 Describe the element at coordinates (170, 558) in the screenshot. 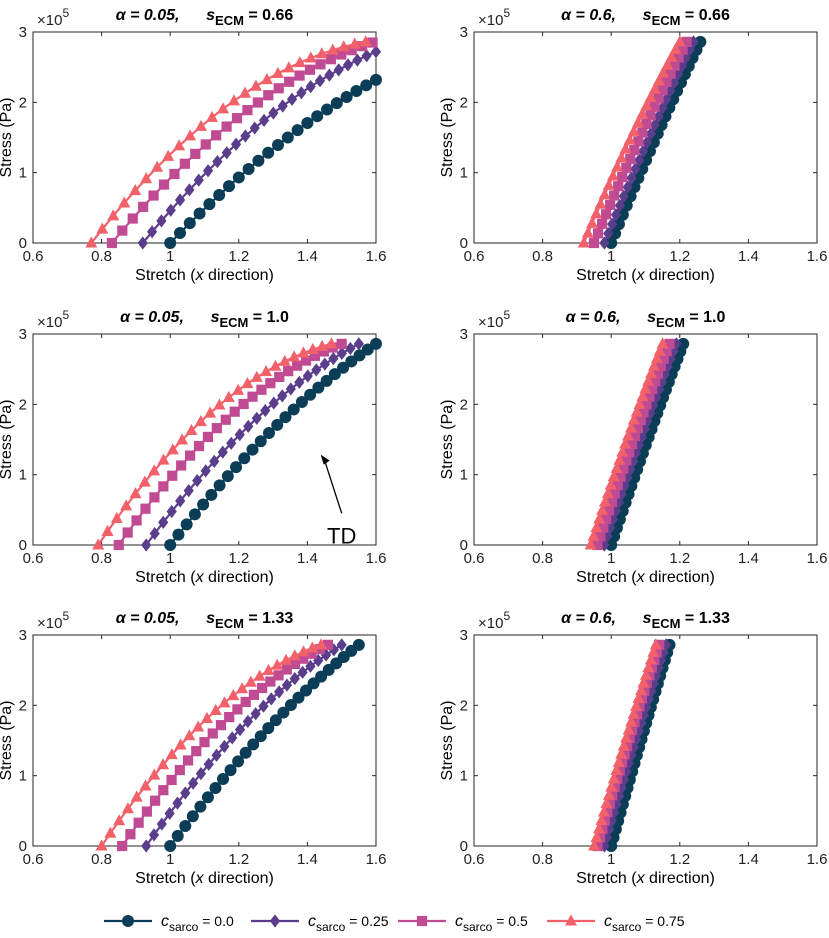

I see `x-tick-label: 1` at that location.